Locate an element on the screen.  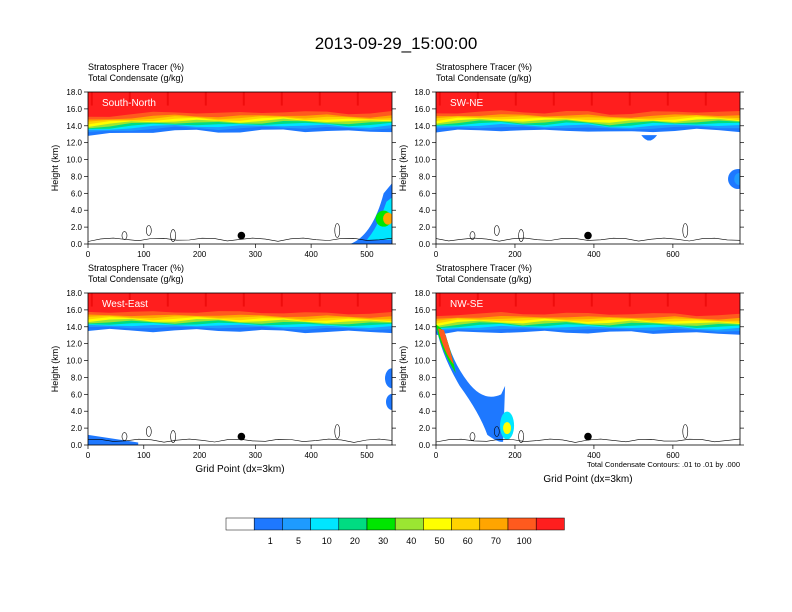
x-tick-label: 0 is located at coordinates (436, 455).